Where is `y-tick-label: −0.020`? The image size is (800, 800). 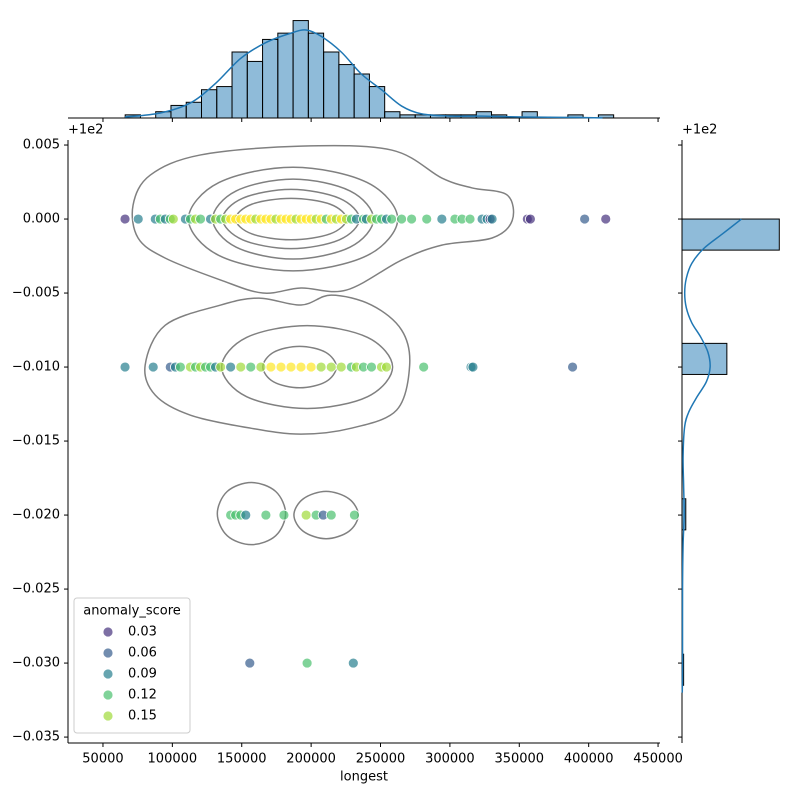 y-tick-label: −0.020 is located at coordinates (36, 515).